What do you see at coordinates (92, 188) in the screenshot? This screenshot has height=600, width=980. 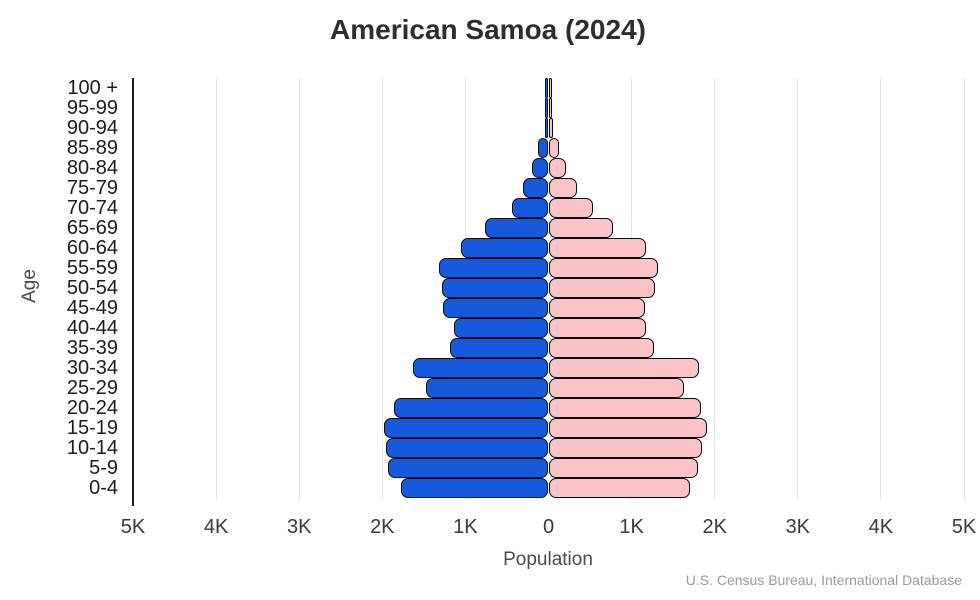 I see `age-group-label-75-79: 75-79` at bounding box center [92, 188].